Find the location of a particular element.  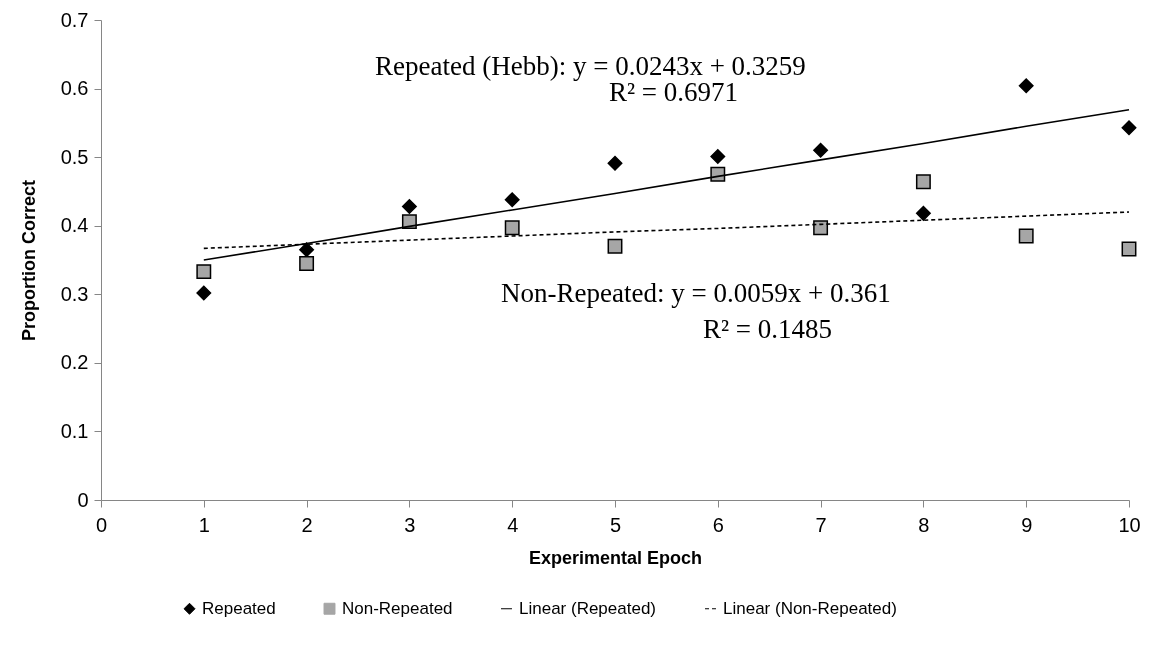

x-tick-label: 8 is located at coordinates (924, 524).